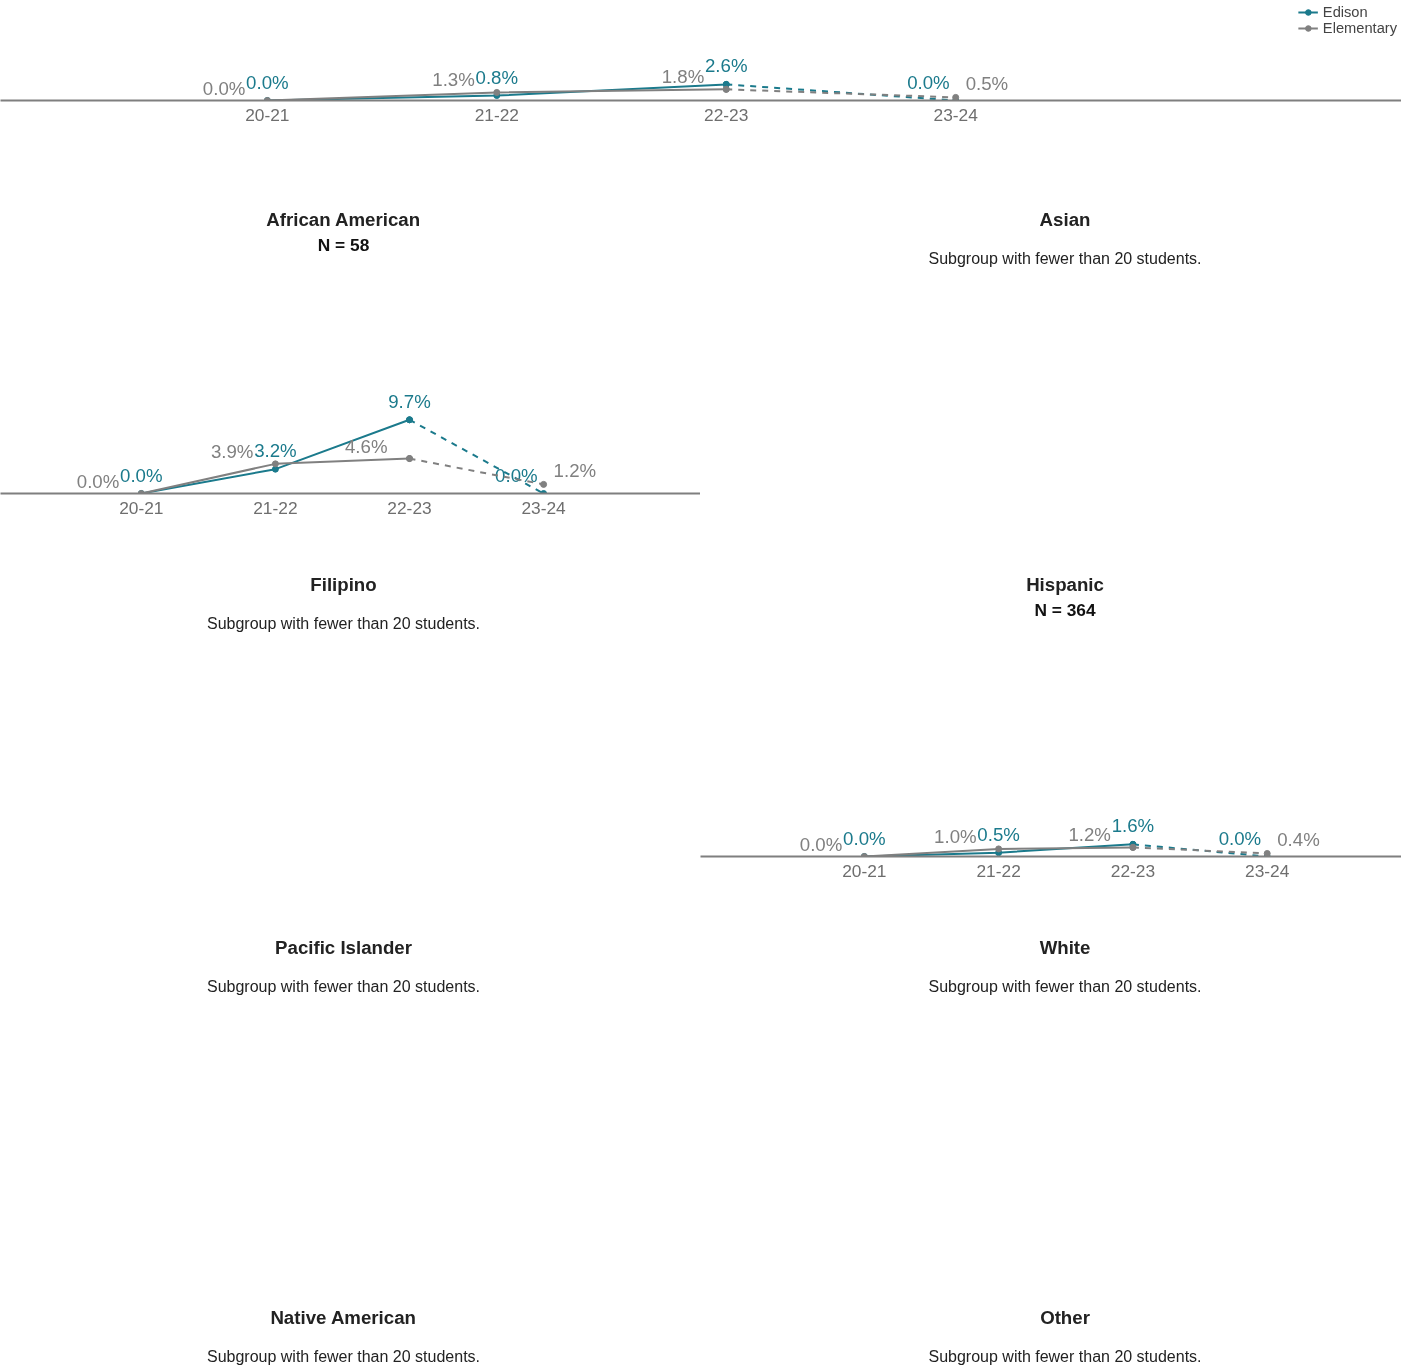 Image resolution: width=1401 pixels, height=1368 pixels. Describe the element at coordinates (343, 244) in the screenshot. I see `chart-subtitle: N = 58` at that location.